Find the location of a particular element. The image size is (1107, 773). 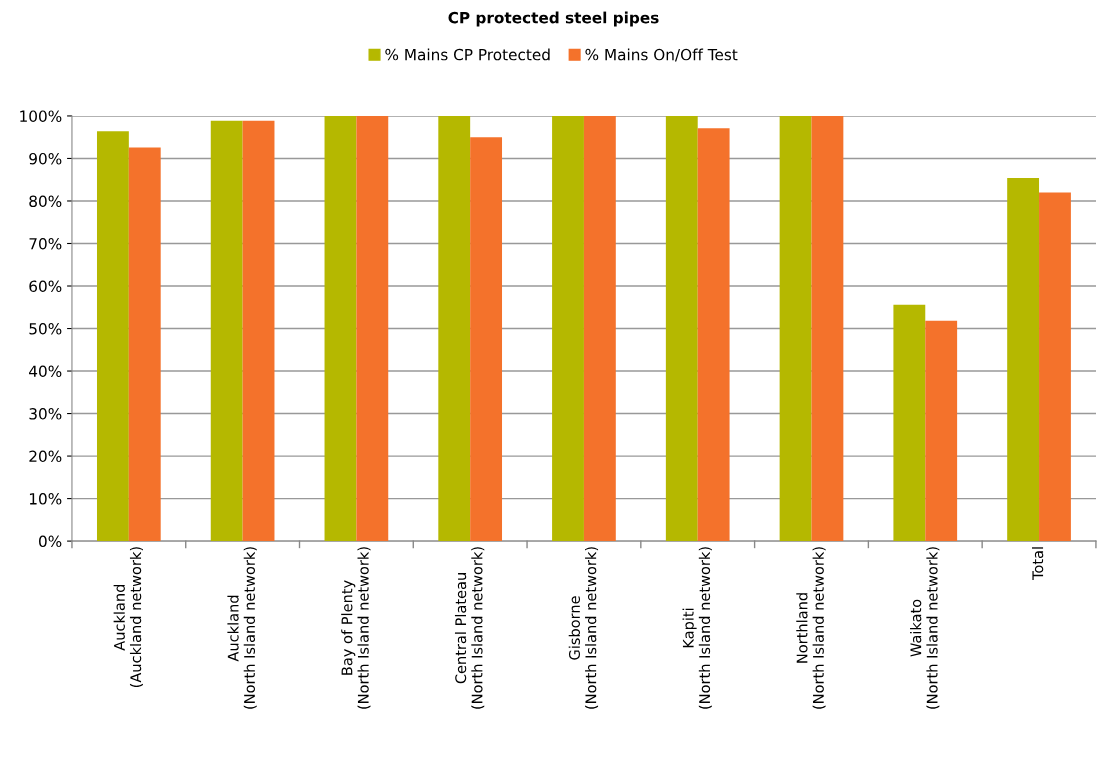

y-tick-label: 70% is located at coordinates (45, 243).